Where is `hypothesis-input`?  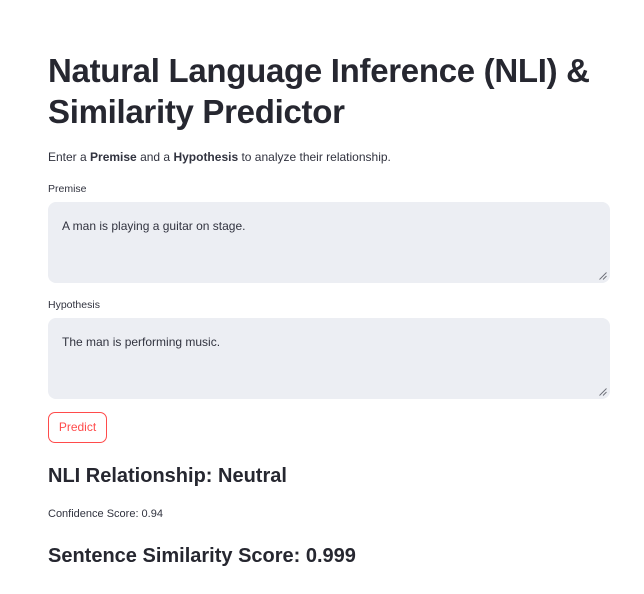
hypothesis-input is located at coordinates (329, 358).